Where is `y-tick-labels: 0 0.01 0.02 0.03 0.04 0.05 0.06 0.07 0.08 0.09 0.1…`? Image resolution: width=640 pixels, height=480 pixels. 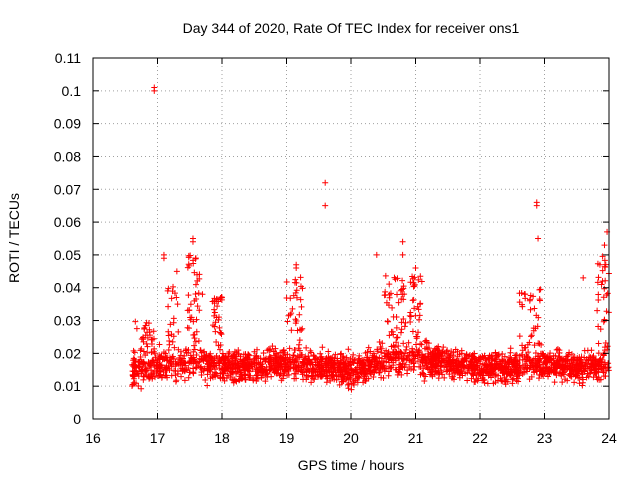
y-tick-labels: 0 0.01 0.02 0.03 0.04 0.05 0.06 0.07 0.08 0.09 0.1… is located at coordinates (67, 238).